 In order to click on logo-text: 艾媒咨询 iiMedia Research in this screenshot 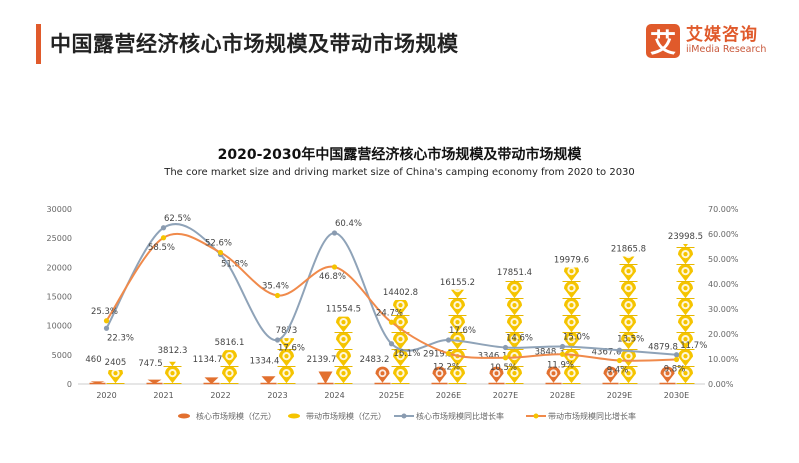, I will do `click(726, 41)`.